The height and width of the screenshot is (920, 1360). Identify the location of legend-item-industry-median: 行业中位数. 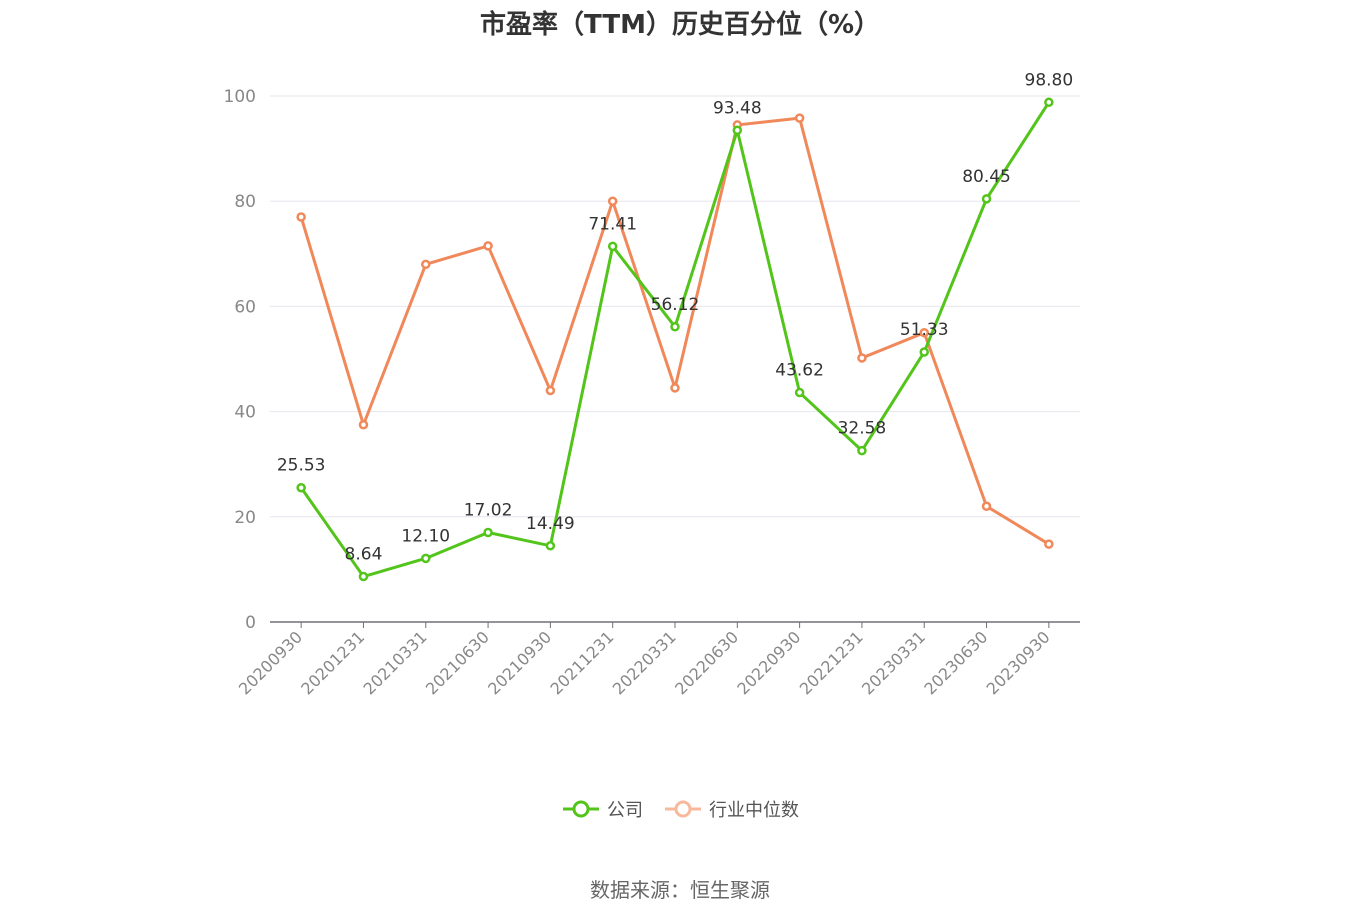
(731, 809).